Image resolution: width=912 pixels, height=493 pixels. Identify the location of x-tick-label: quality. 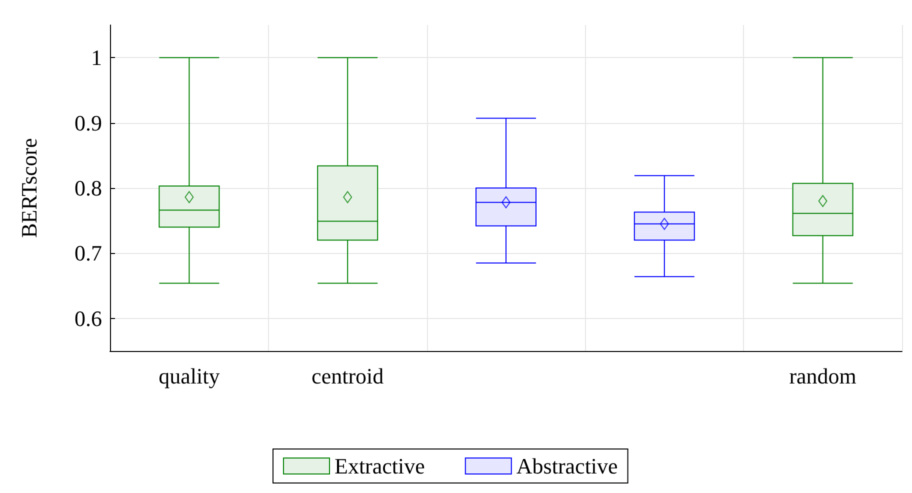
(189, 376).